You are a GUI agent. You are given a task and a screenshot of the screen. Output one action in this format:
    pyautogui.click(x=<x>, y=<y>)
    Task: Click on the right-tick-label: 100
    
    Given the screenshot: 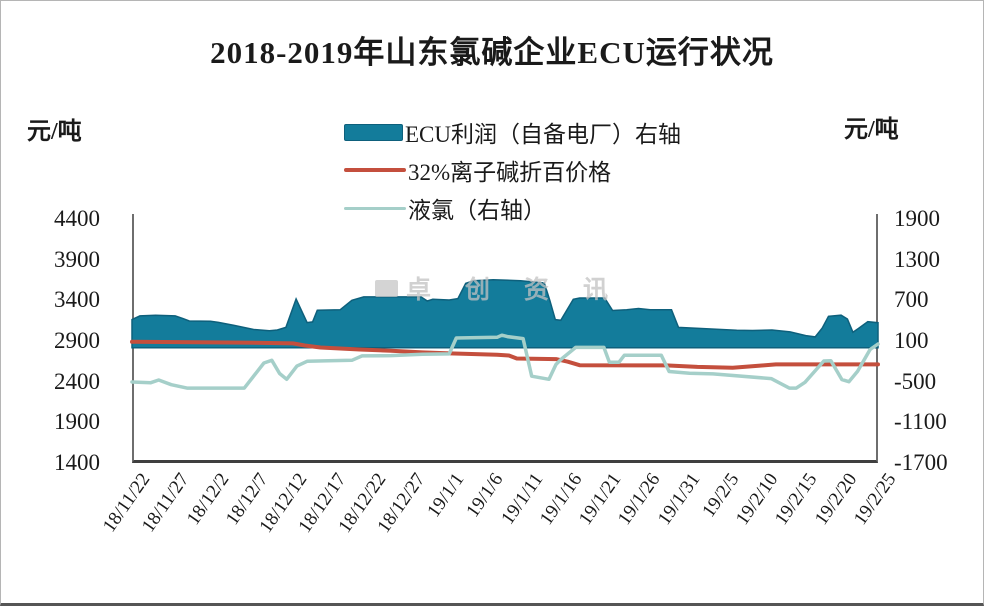 What is the action you would take?
    pyautogui.click(x=911, y=341)
    